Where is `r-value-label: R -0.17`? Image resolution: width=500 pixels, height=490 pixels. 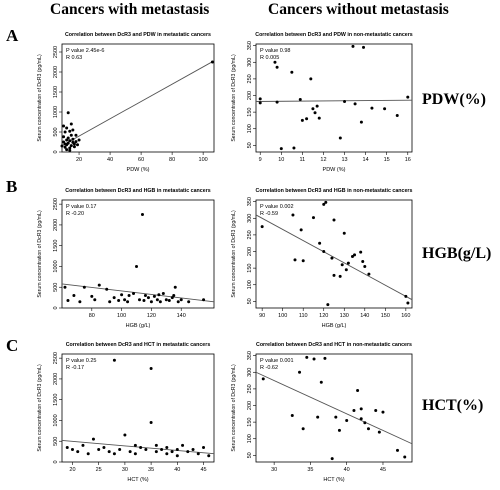
r-value-label: R -0.17 is located at coordinates (75, 368).